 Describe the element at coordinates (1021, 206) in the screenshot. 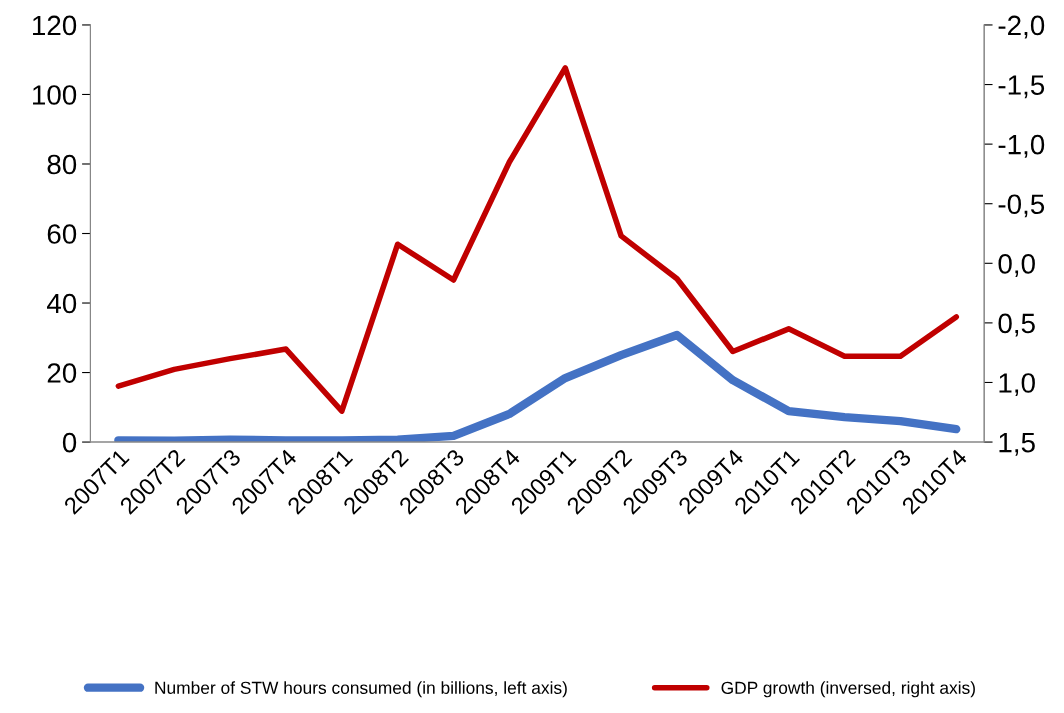

I see `y2-tick-label: -0,5` at that location.